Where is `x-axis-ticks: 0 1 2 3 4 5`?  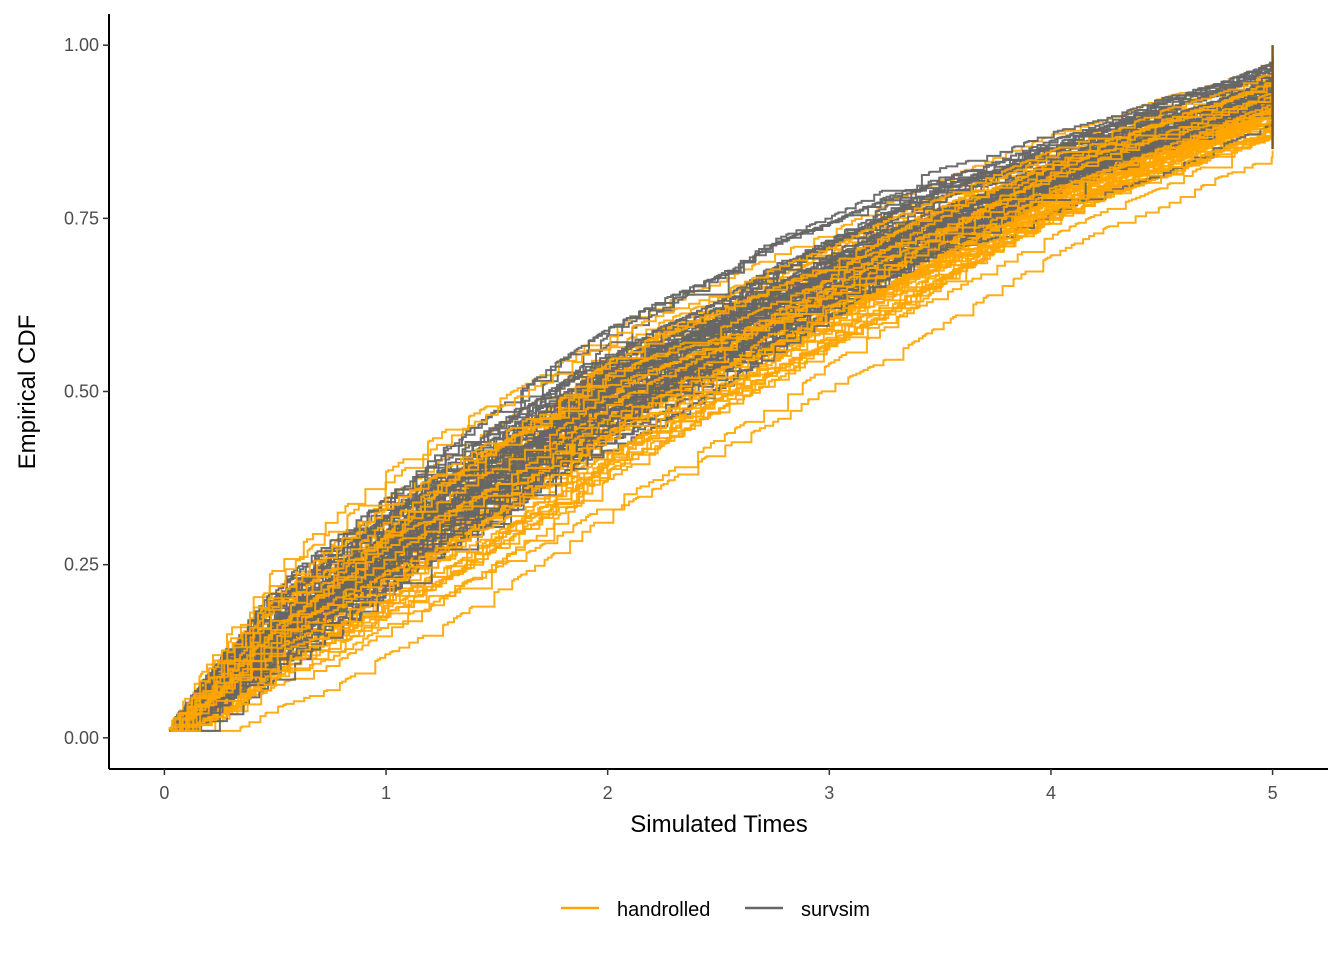 x-axis-ticks: 0 1 2 3 4 5 is located at coordinates (718, 786).